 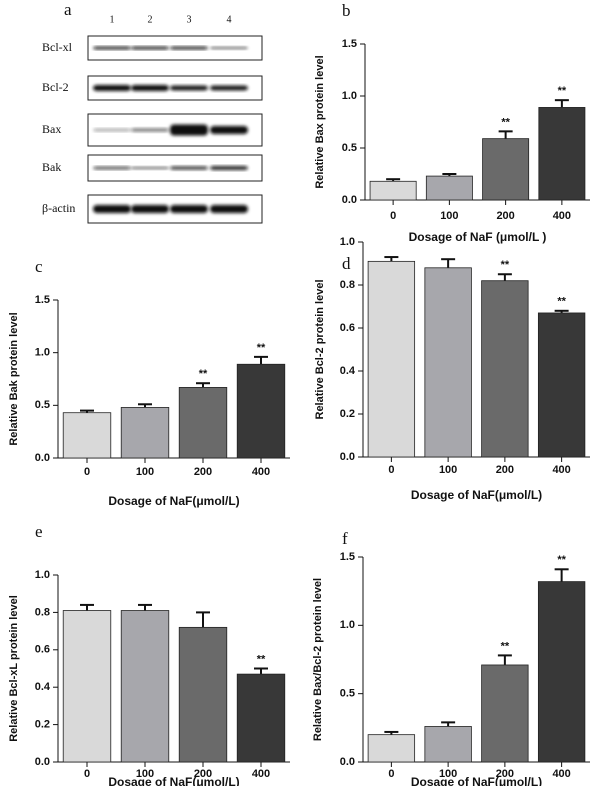 What do you see at coordinates (346, 10) in the screenshot?
I see `panel-label: b` at bounding box center [346, 10].